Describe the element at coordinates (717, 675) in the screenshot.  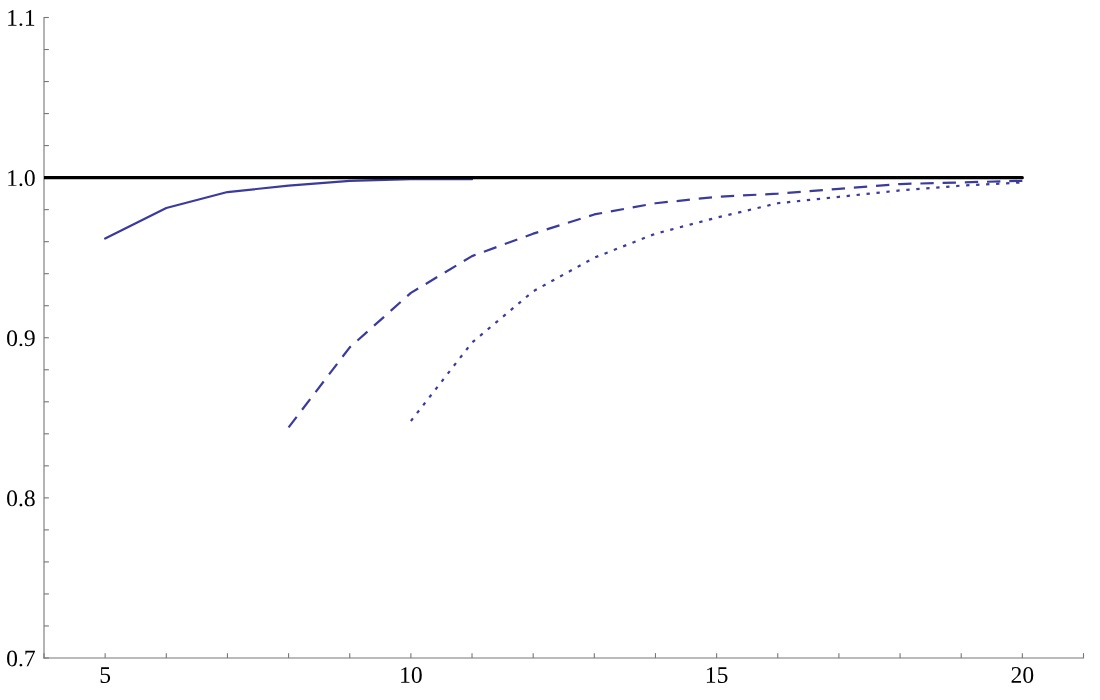
I see `x-tick-label: 15` at that location.